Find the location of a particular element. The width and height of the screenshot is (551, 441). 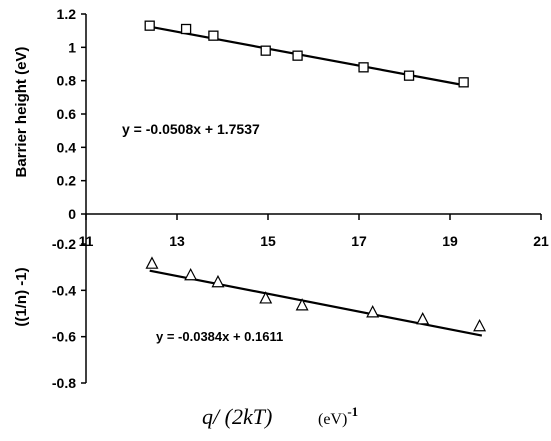

lower-y-tick-label: -0.6 is located at coordinates (64, 337).